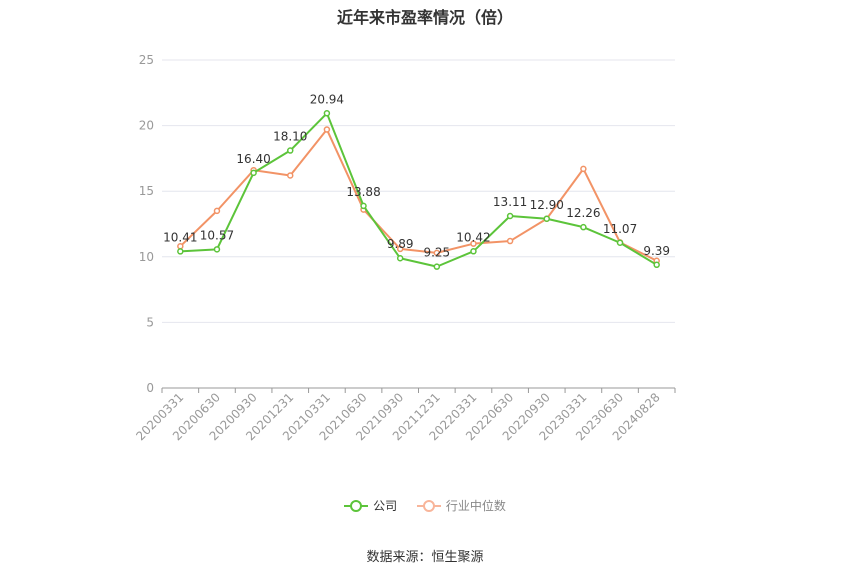  Describe the element at coordinates (253, 159) in the screenshot. I see `data-label-company: 16.40` at that location.